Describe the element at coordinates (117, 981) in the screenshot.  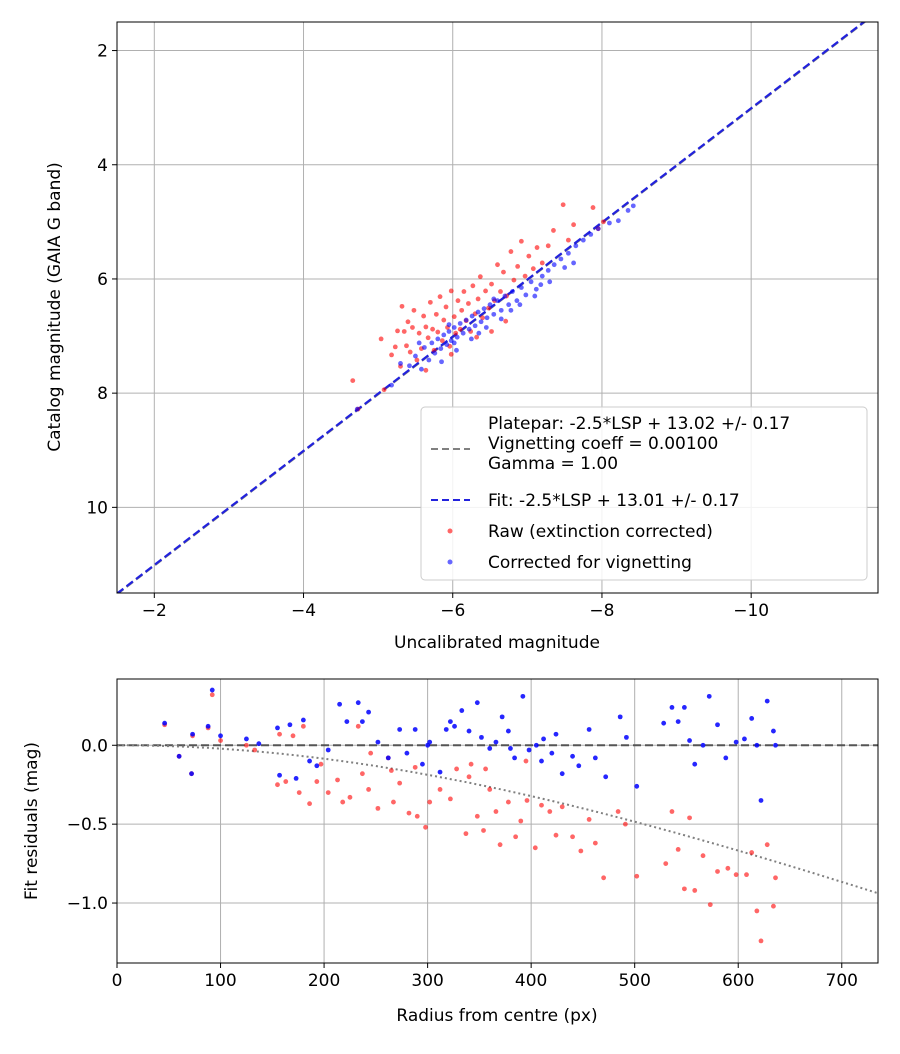
I see `bottom-x-tick-label: 0` at that location.